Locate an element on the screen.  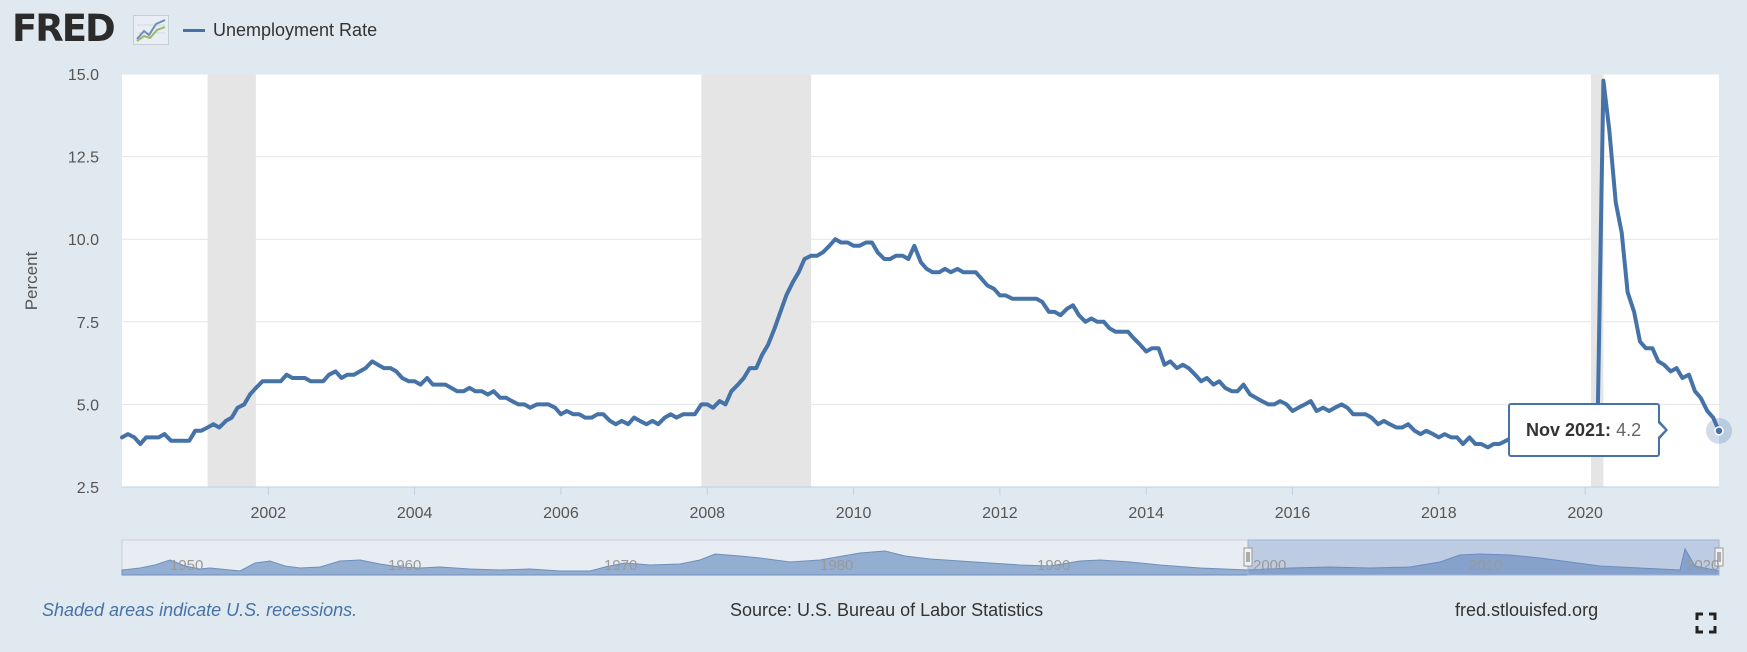
fullscreen-expand-icon is located at coordinates (1706, 623).